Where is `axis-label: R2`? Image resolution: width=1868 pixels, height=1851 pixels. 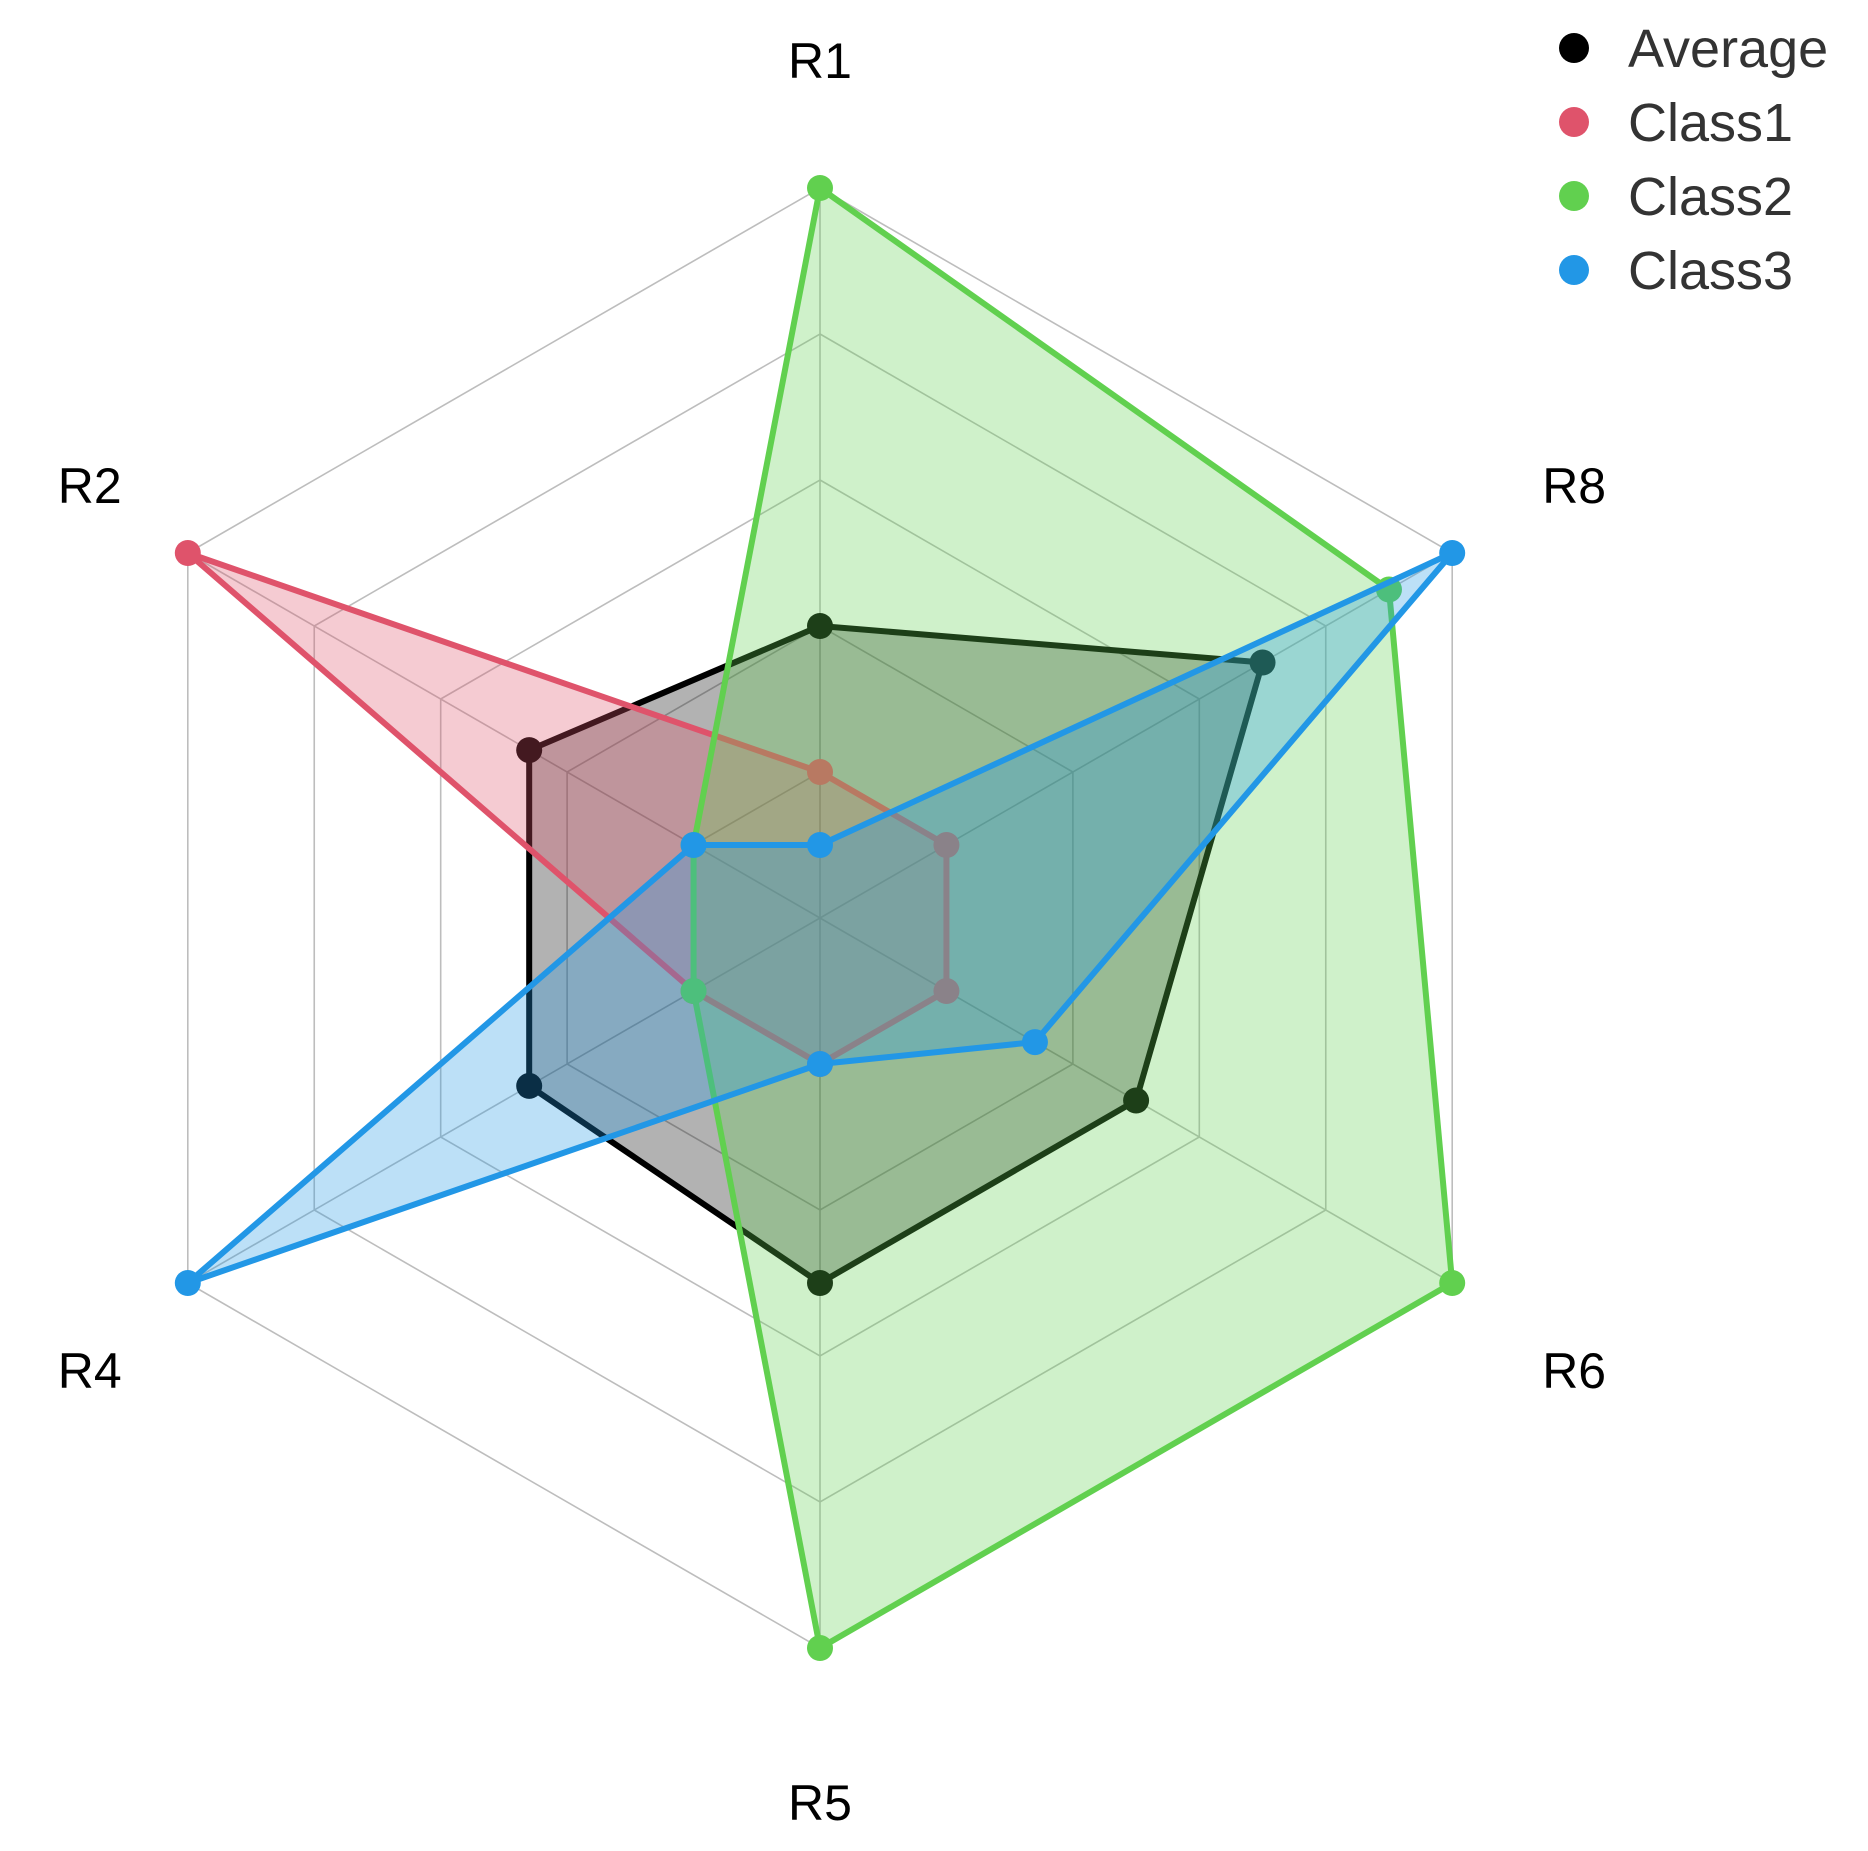
axis-label: R2 is located at coordinates (90, 486).